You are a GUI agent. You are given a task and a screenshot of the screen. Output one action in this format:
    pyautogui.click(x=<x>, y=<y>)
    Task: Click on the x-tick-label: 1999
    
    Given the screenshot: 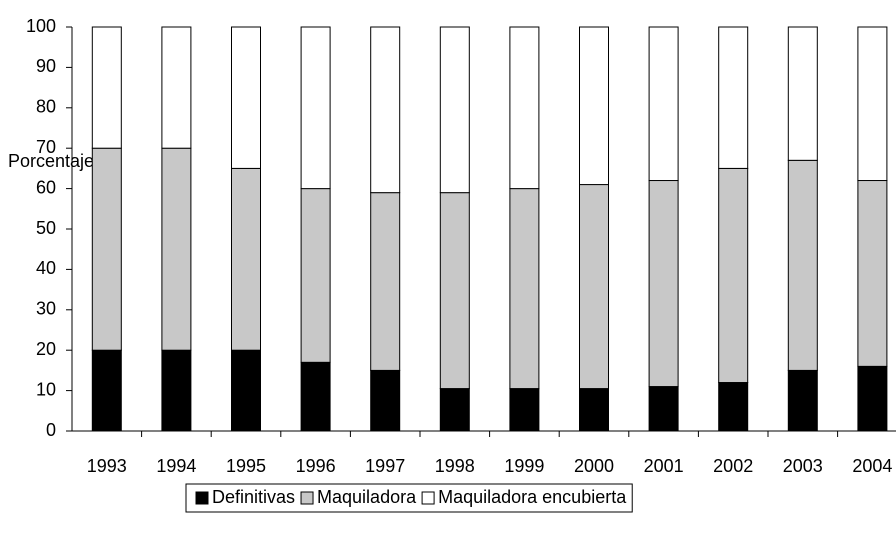 What is the action you would take?
    pyautogui.click(x=524, y=466)
    